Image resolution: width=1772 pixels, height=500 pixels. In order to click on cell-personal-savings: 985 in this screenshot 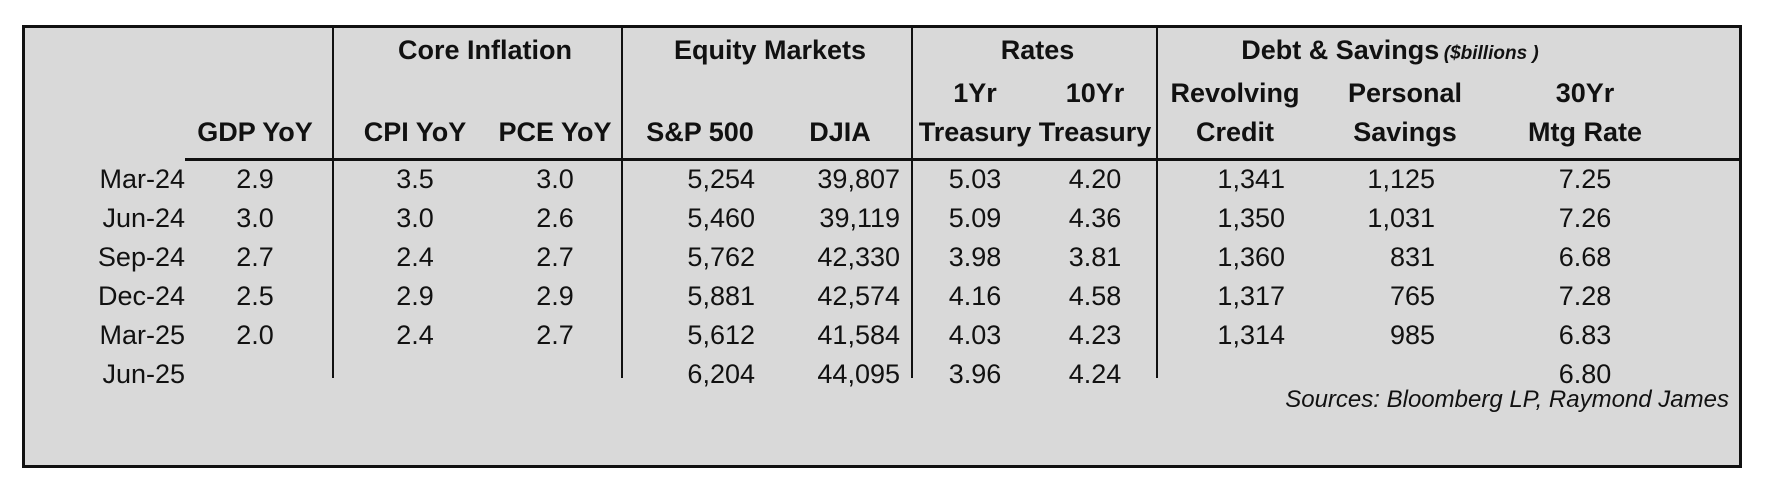, I will do `click(1412, 335)`.